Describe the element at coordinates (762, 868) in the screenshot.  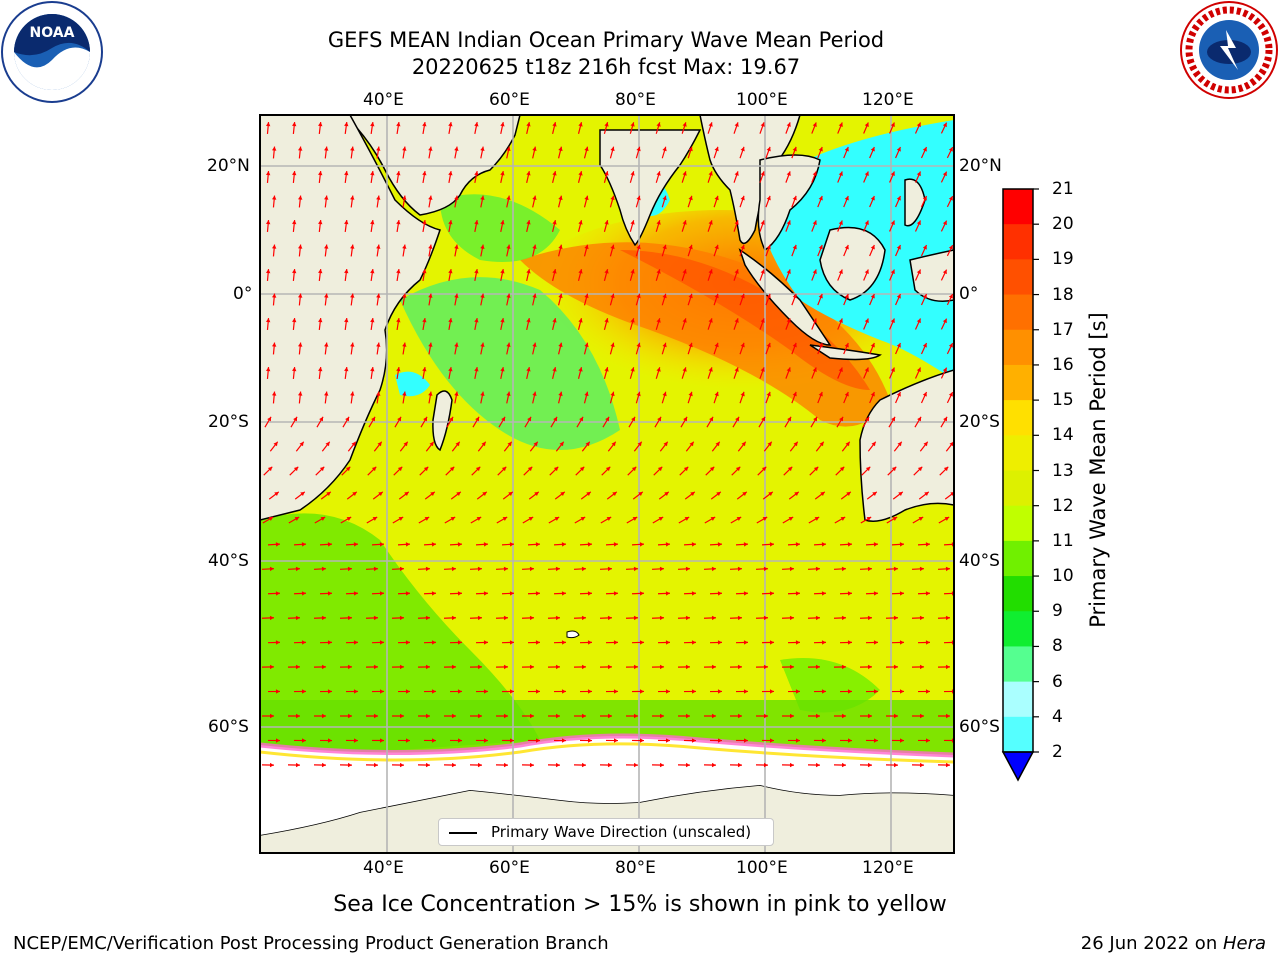
I see `lon-tick-bottom: 100°E` at that location.